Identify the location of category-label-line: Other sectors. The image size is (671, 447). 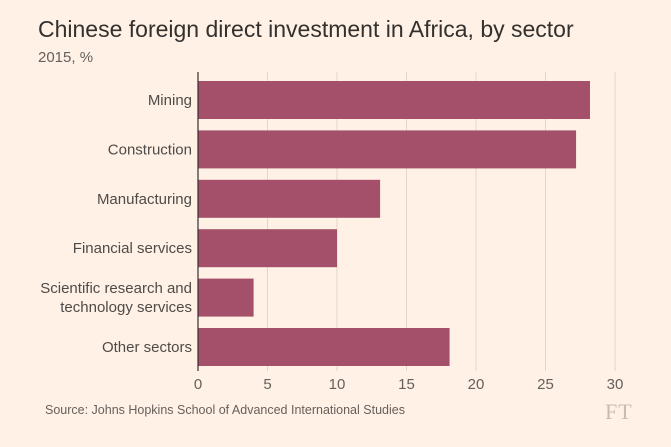
(147, 347).